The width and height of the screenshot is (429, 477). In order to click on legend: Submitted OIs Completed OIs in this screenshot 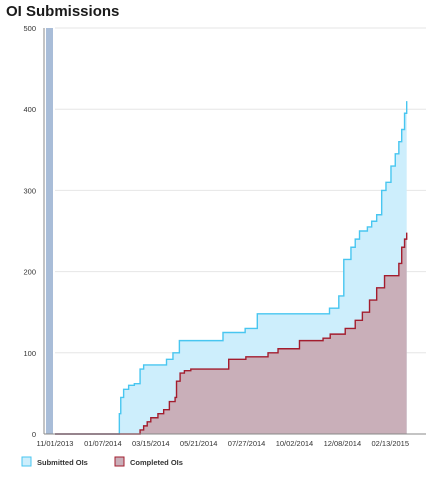, I will do `click(102, 461)`.